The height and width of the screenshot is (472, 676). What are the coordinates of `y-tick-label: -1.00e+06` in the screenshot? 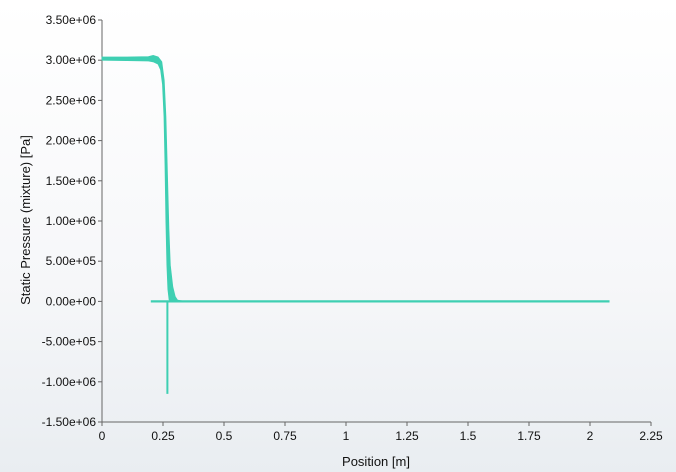 It's located at (69, 382).